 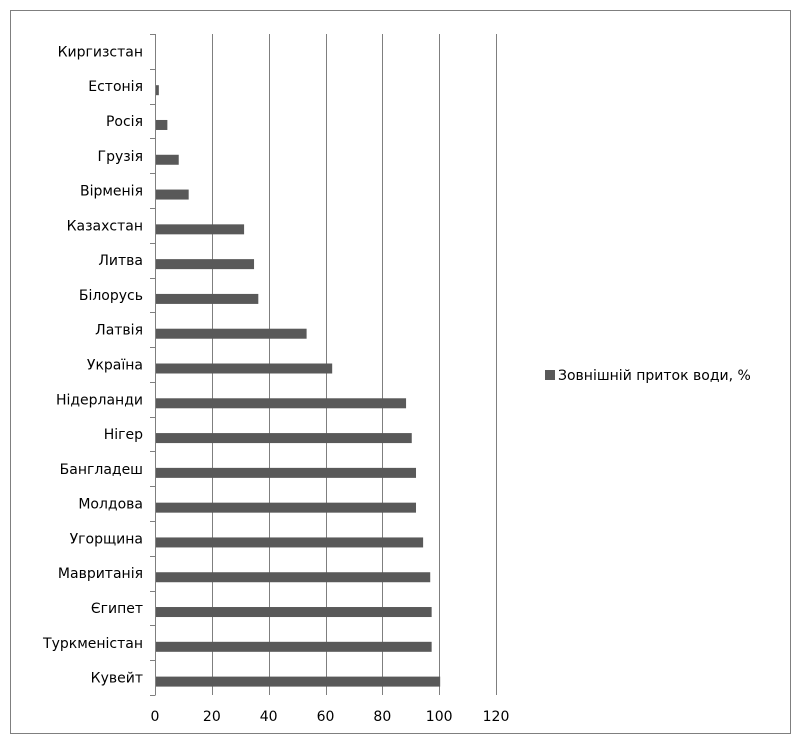 I want to click on category-label: Україна, so click(x=115, y=366).